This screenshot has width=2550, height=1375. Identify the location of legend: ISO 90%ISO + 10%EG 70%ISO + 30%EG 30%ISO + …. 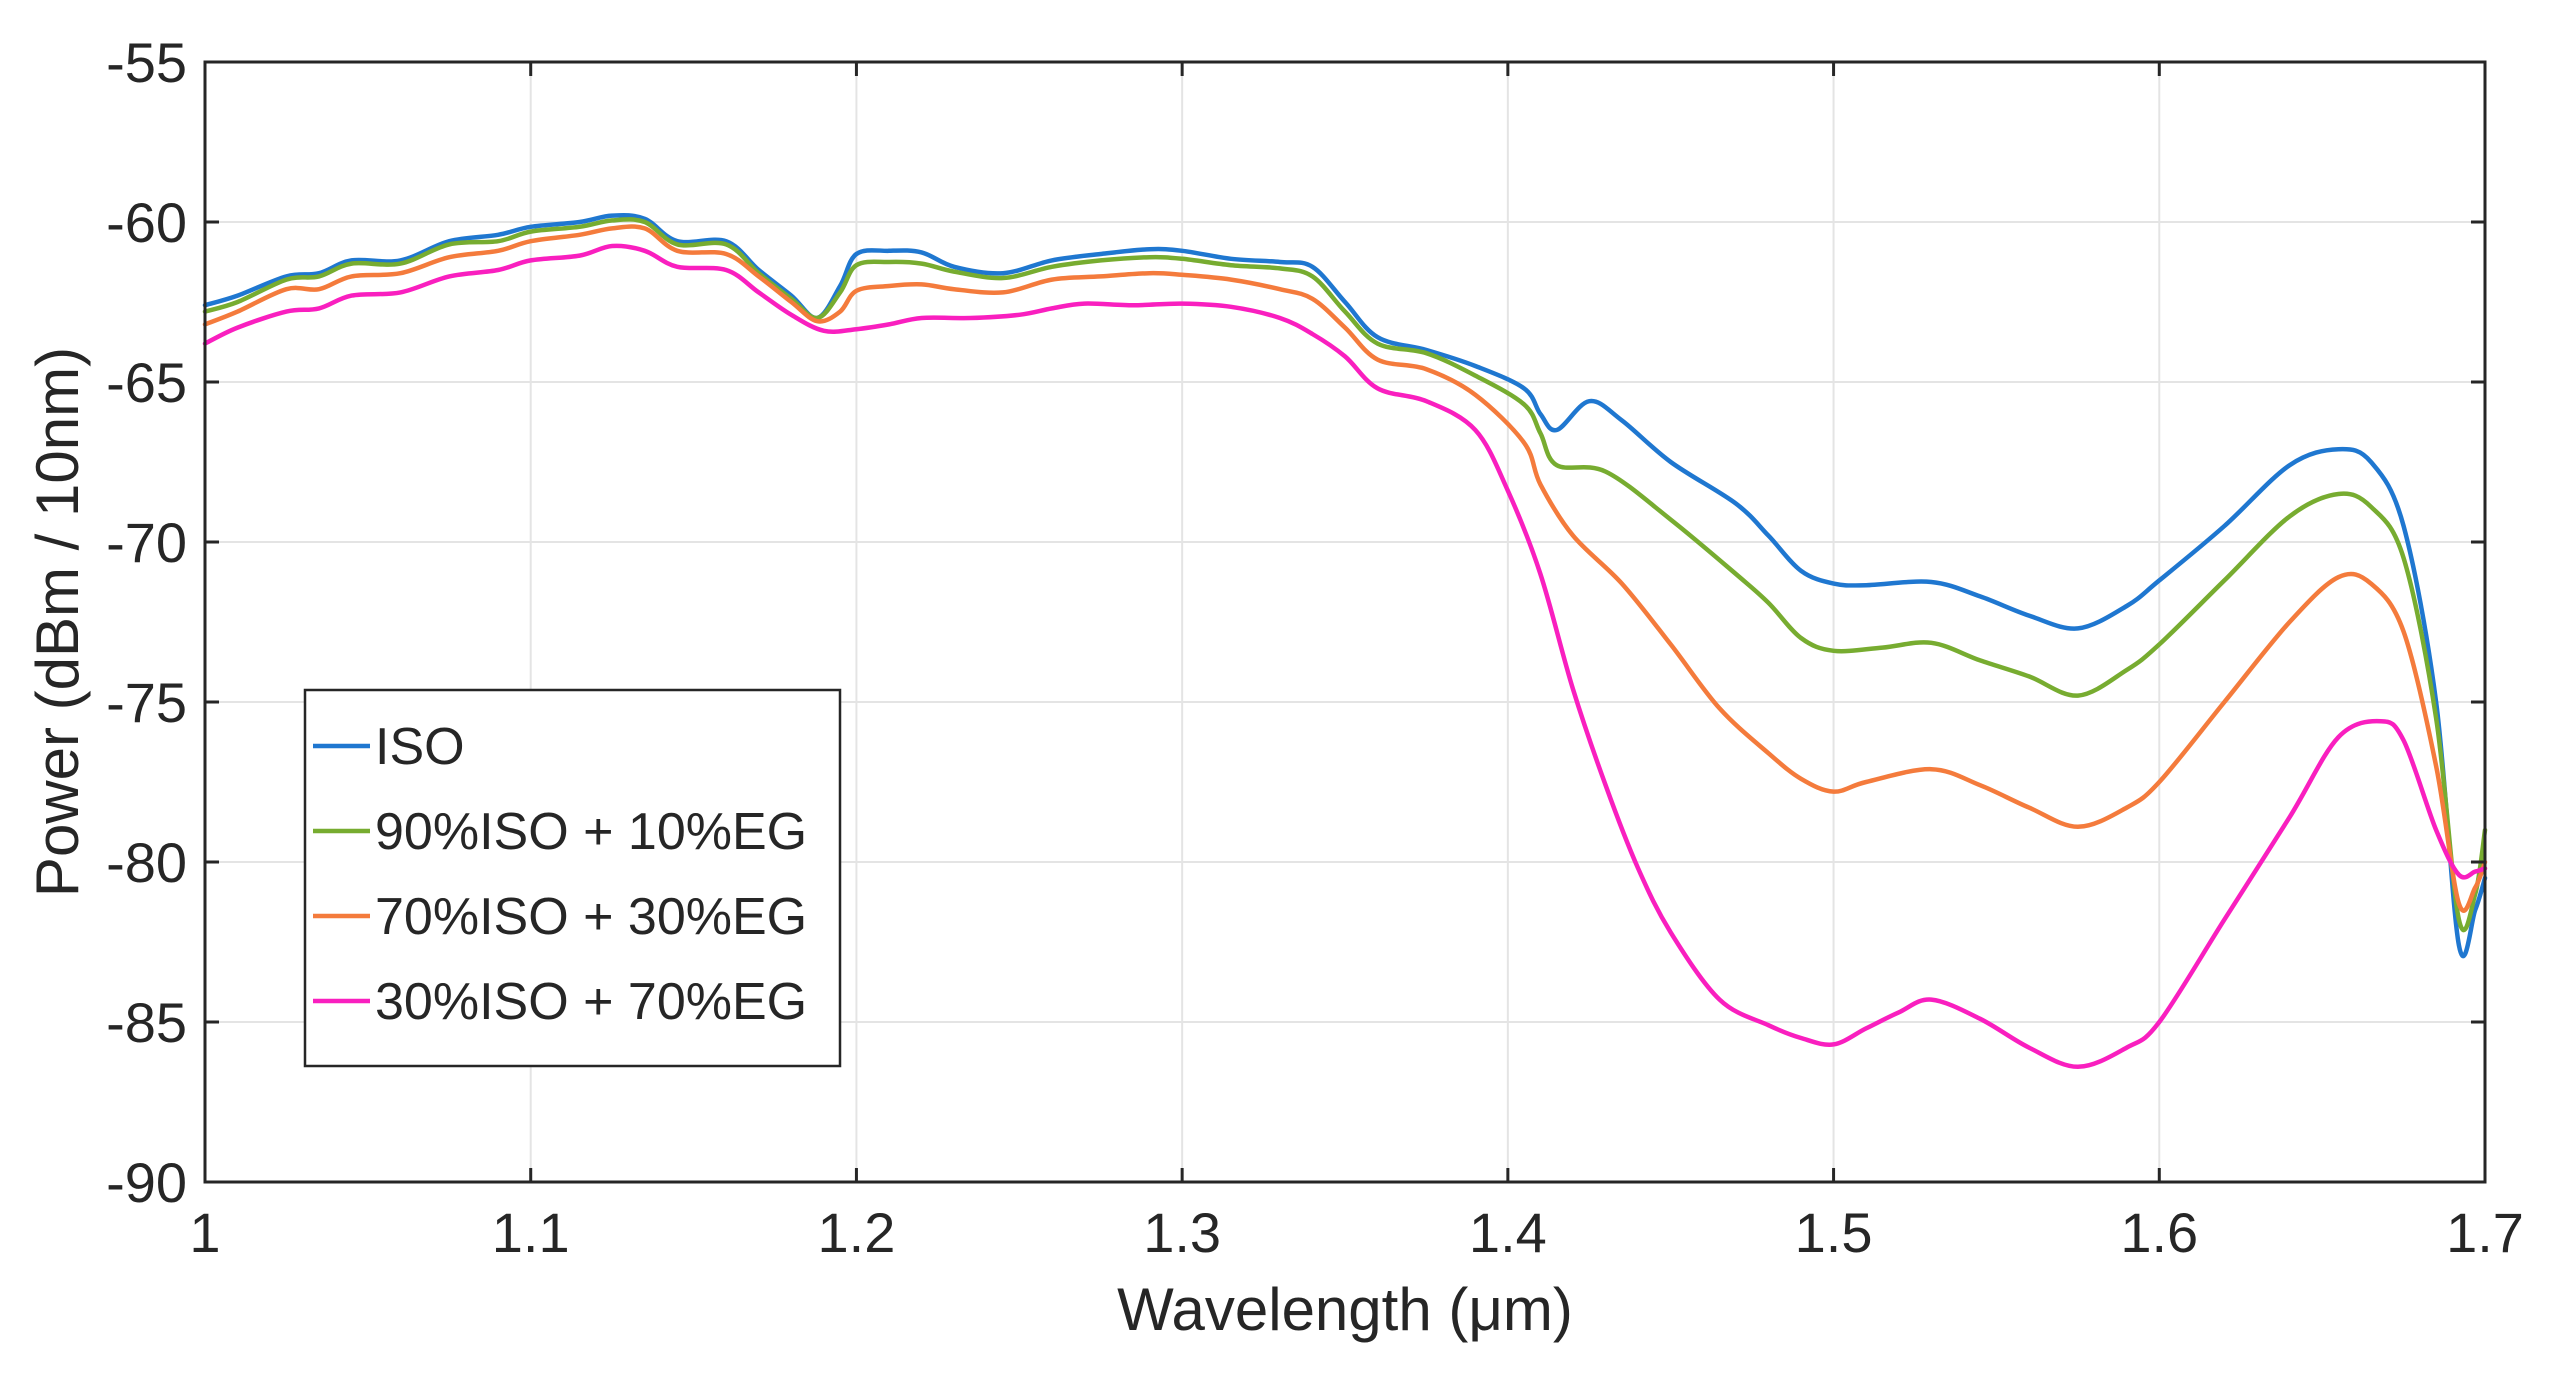
(572, 878).